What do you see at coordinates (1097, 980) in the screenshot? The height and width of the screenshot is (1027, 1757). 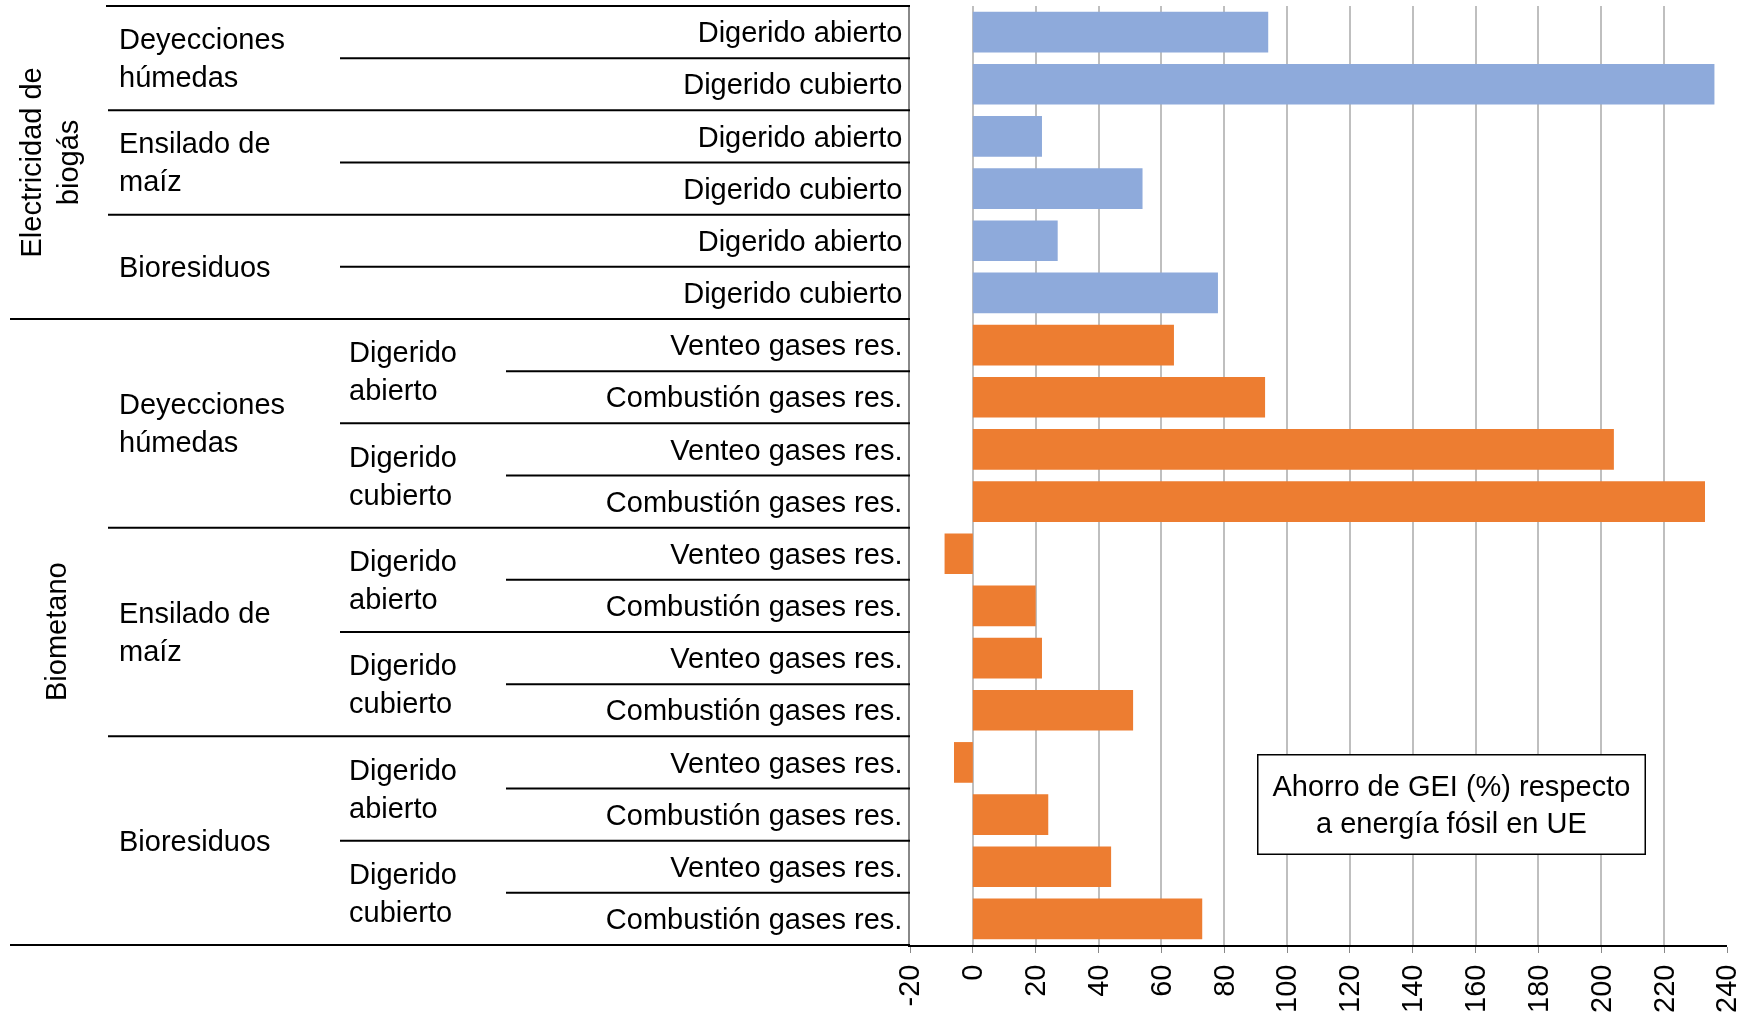 I see `x-tick-label: 40` at bounding box center [1097, 980].